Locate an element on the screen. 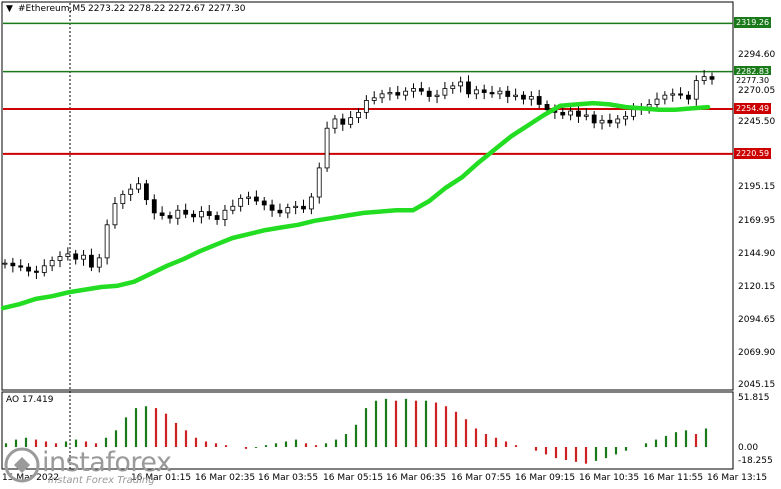  x-axis-label: 16 Mar 05:15 is located at coordinates (353, 478).